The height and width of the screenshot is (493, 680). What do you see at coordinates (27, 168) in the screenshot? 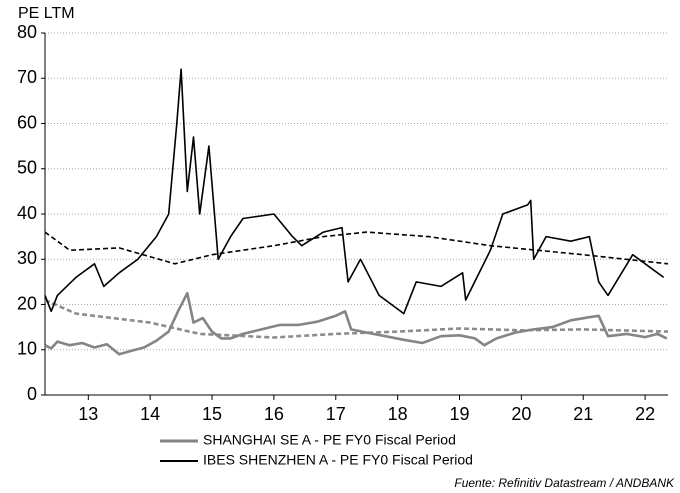
I see `y-tick-label: 50` at bounding box center [27, 168].